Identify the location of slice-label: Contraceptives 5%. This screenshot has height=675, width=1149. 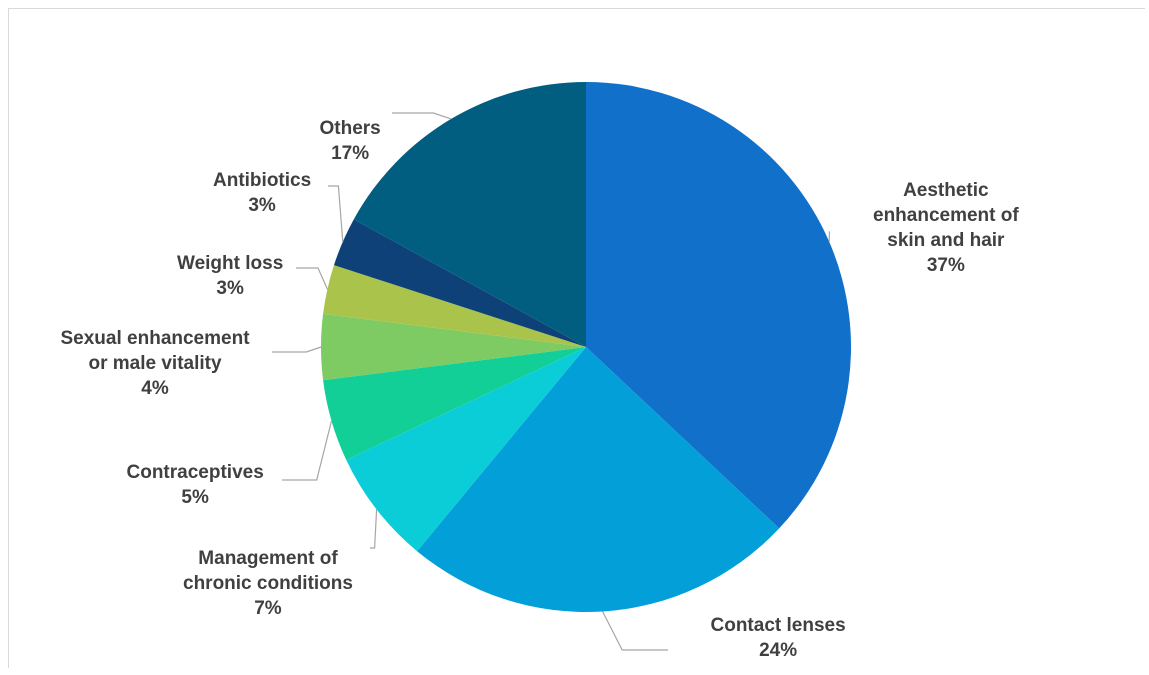
(195, 485).